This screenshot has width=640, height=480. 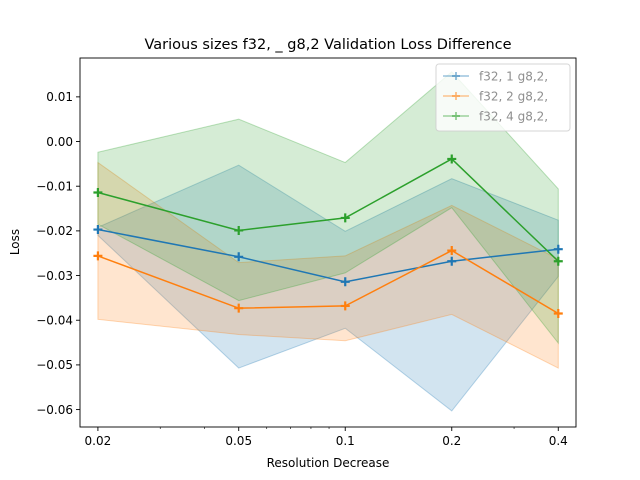 What do you see at coordinates (328, 463) in the screenshot?
I see `x-axis-label: Resolution Decrease` at bounding box center [328, 463].